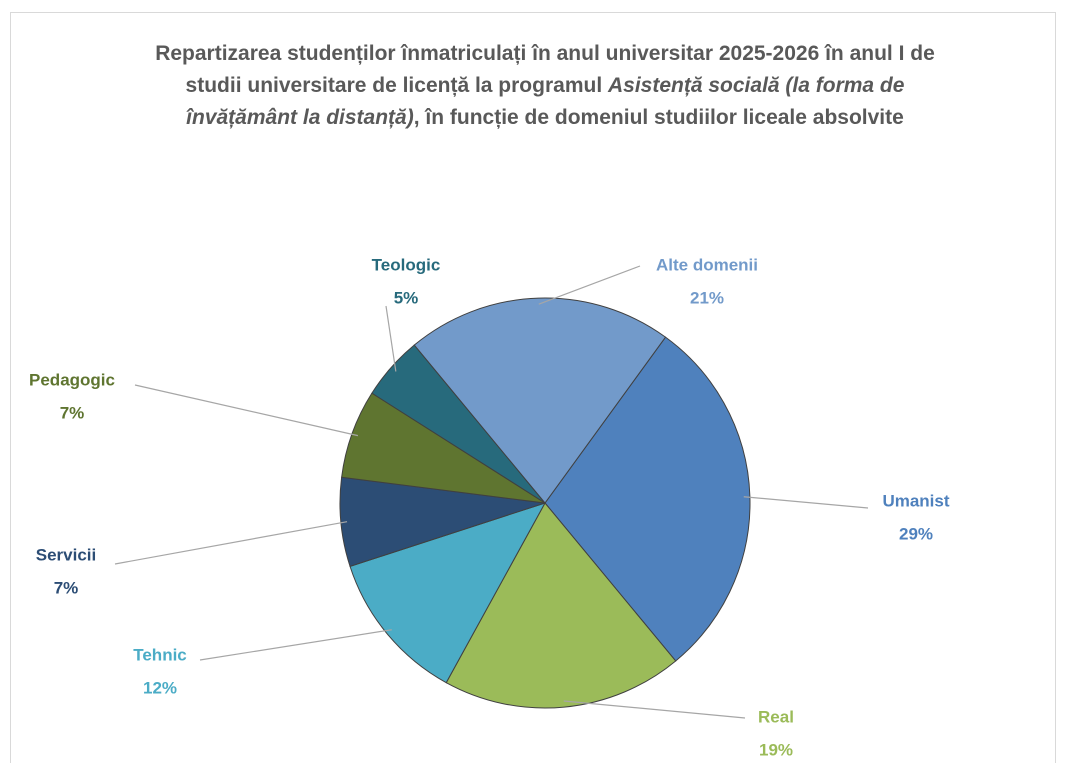 The image size is (1068, 763). Describe the element at coordinates (915, 500) in the screenshot. I see `slice-label: Umanist` at that location.